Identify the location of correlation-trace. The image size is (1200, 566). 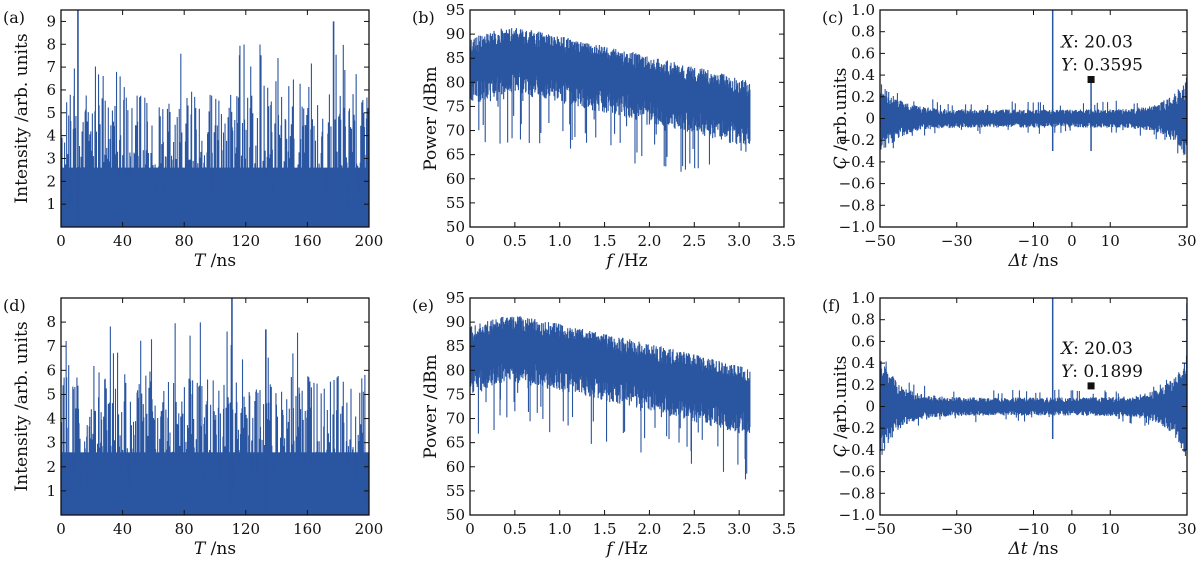
(1033, 406).